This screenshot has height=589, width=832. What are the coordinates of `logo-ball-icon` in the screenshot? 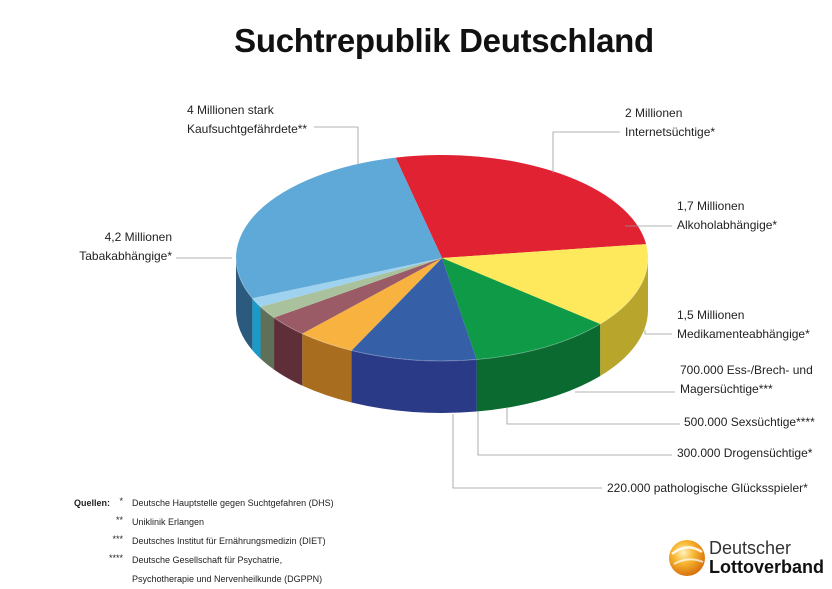 It's located at (687, 558).